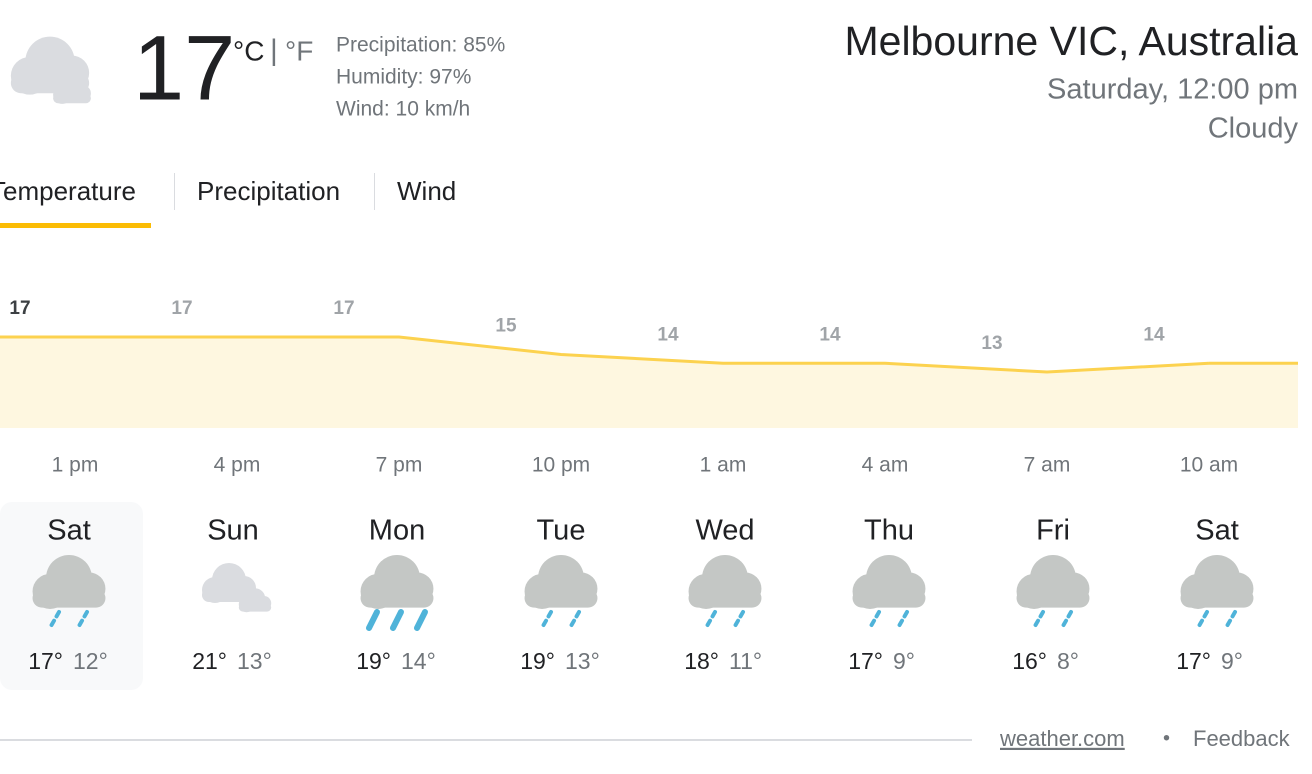  What do you see at coordinates (237, 465) in the screenshot?
I see `time-label: 4 pm` at bounding box center [237, 465].